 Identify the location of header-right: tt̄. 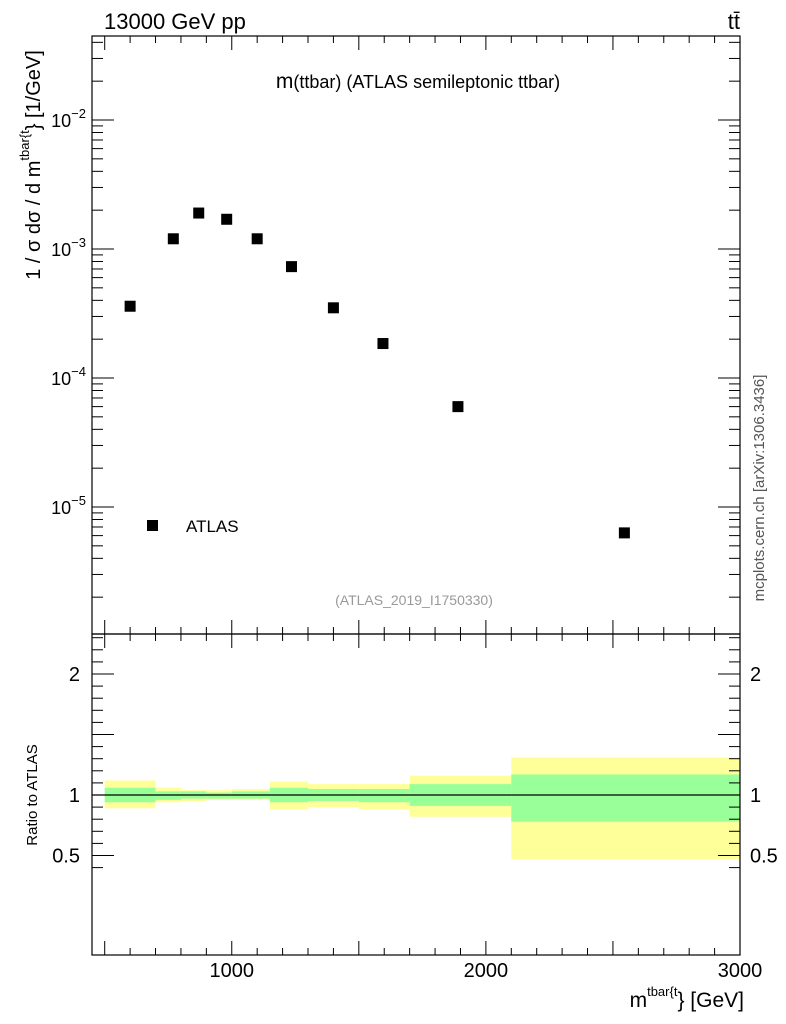
(734, 21).